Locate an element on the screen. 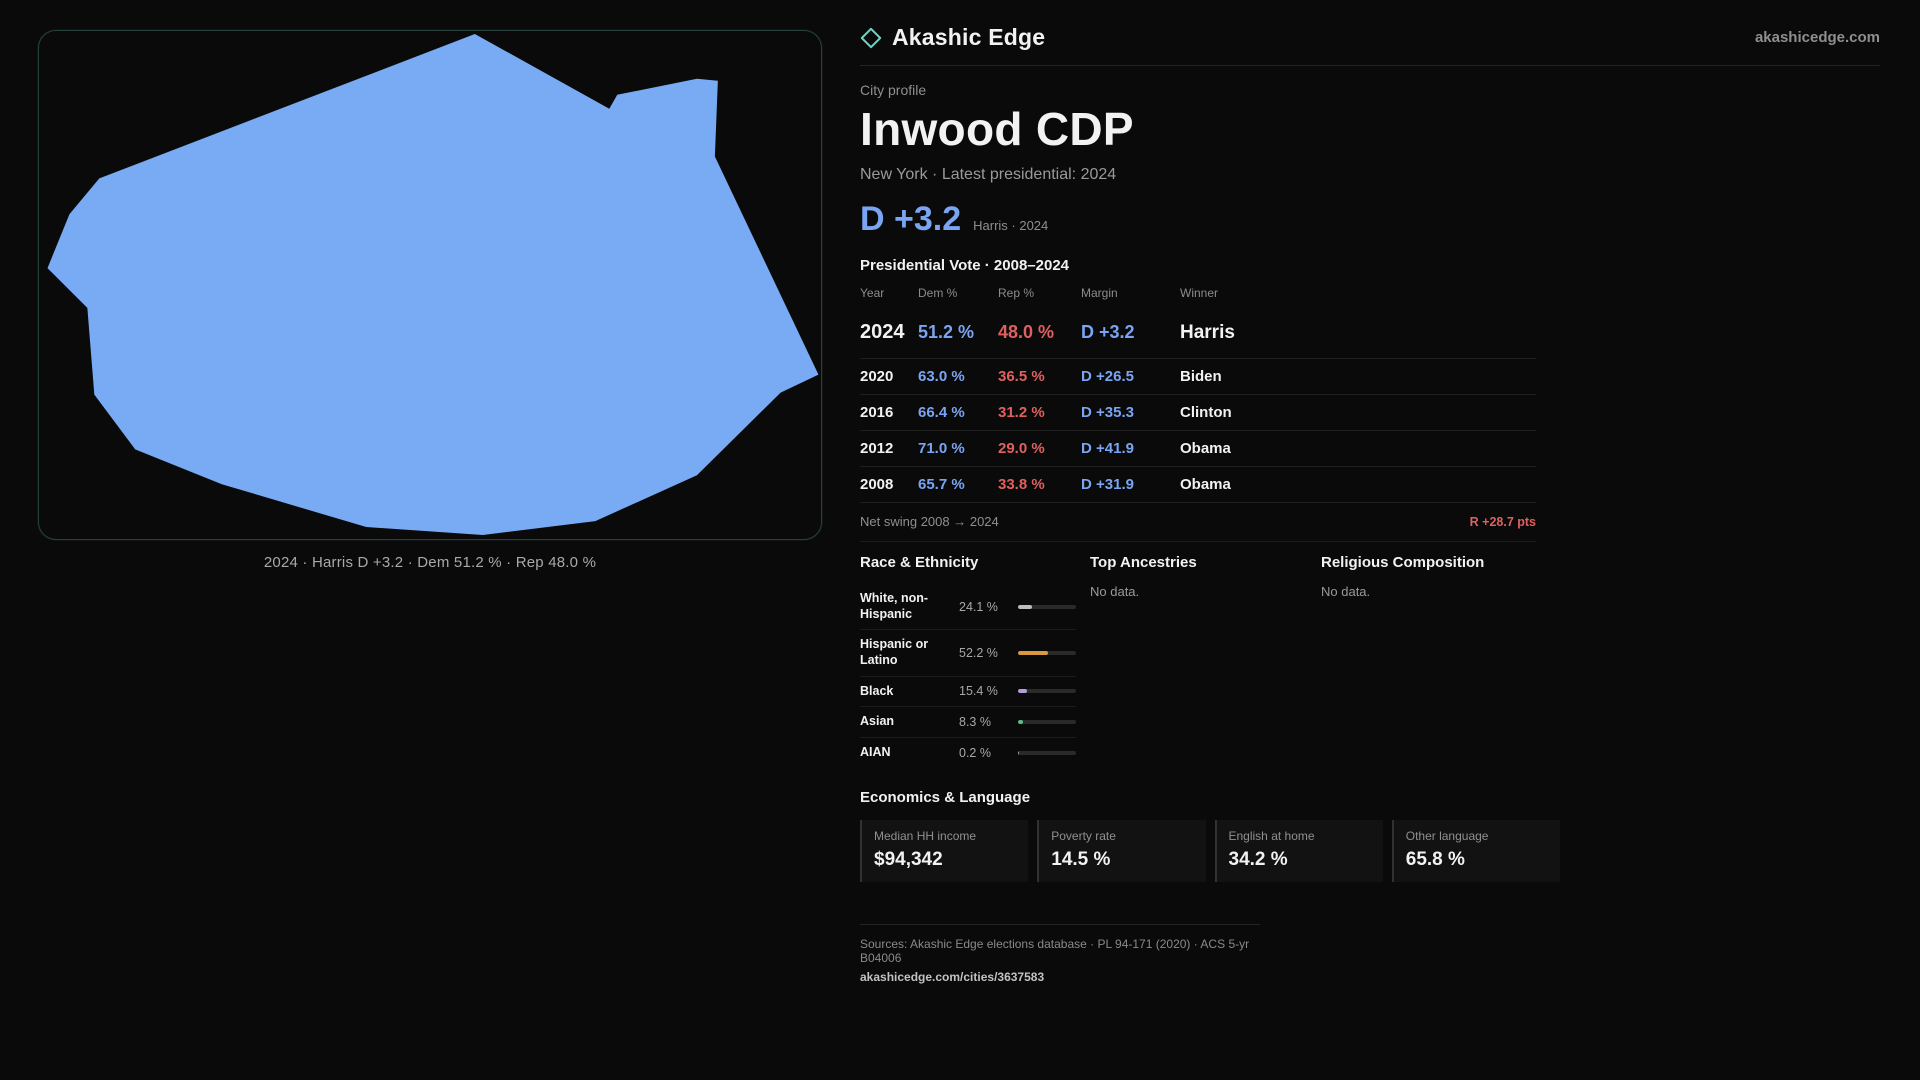 The height and width of the screenshot is (1080, 1920). table-row: 2012 71.0 % 29.0 % D +41.9 Obama is located at coordinates (1198, 449).